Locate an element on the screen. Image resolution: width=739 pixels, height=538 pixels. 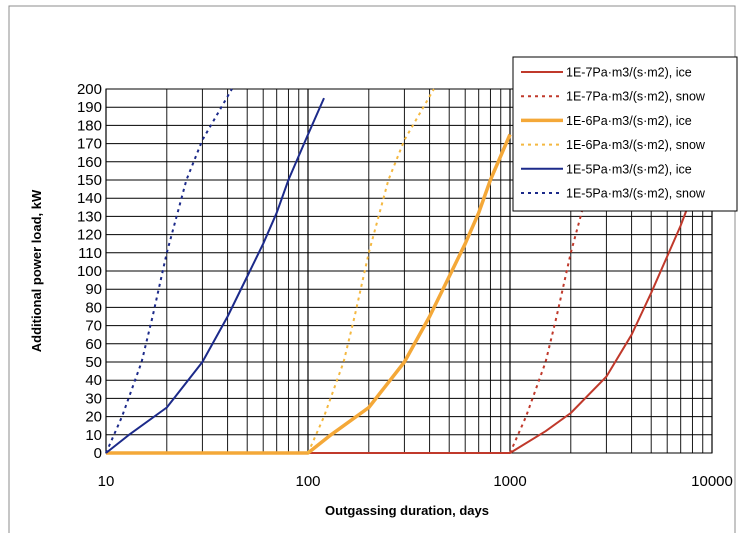
x-tick-label: 100 is located at coordinates (307, 481).